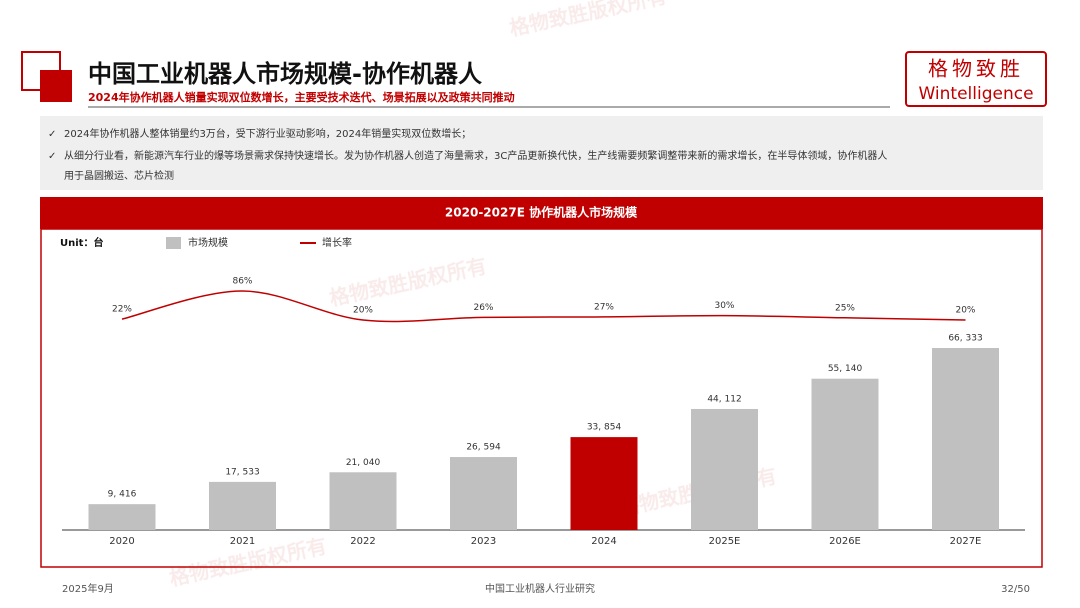 Image resolution: width=1080 pixels, height=608 pixels. Describe the element at coordinates (966, 541) in the screenshot. I see `x-tick-label: 2027E` at that location.